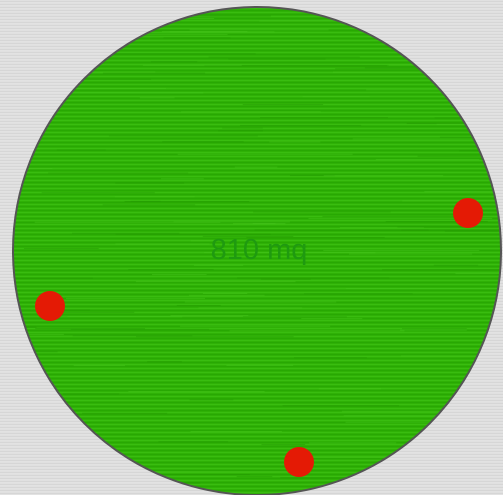 This screenshot has height=495, width=503. I want to click on sprinkler-right, so click(468, 213).